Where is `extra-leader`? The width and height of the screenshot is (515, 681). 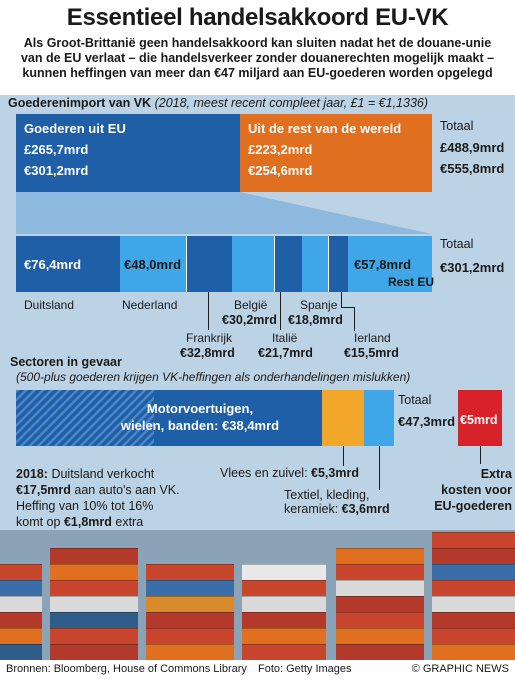 extra-leader is located at coordinates (480, 455).